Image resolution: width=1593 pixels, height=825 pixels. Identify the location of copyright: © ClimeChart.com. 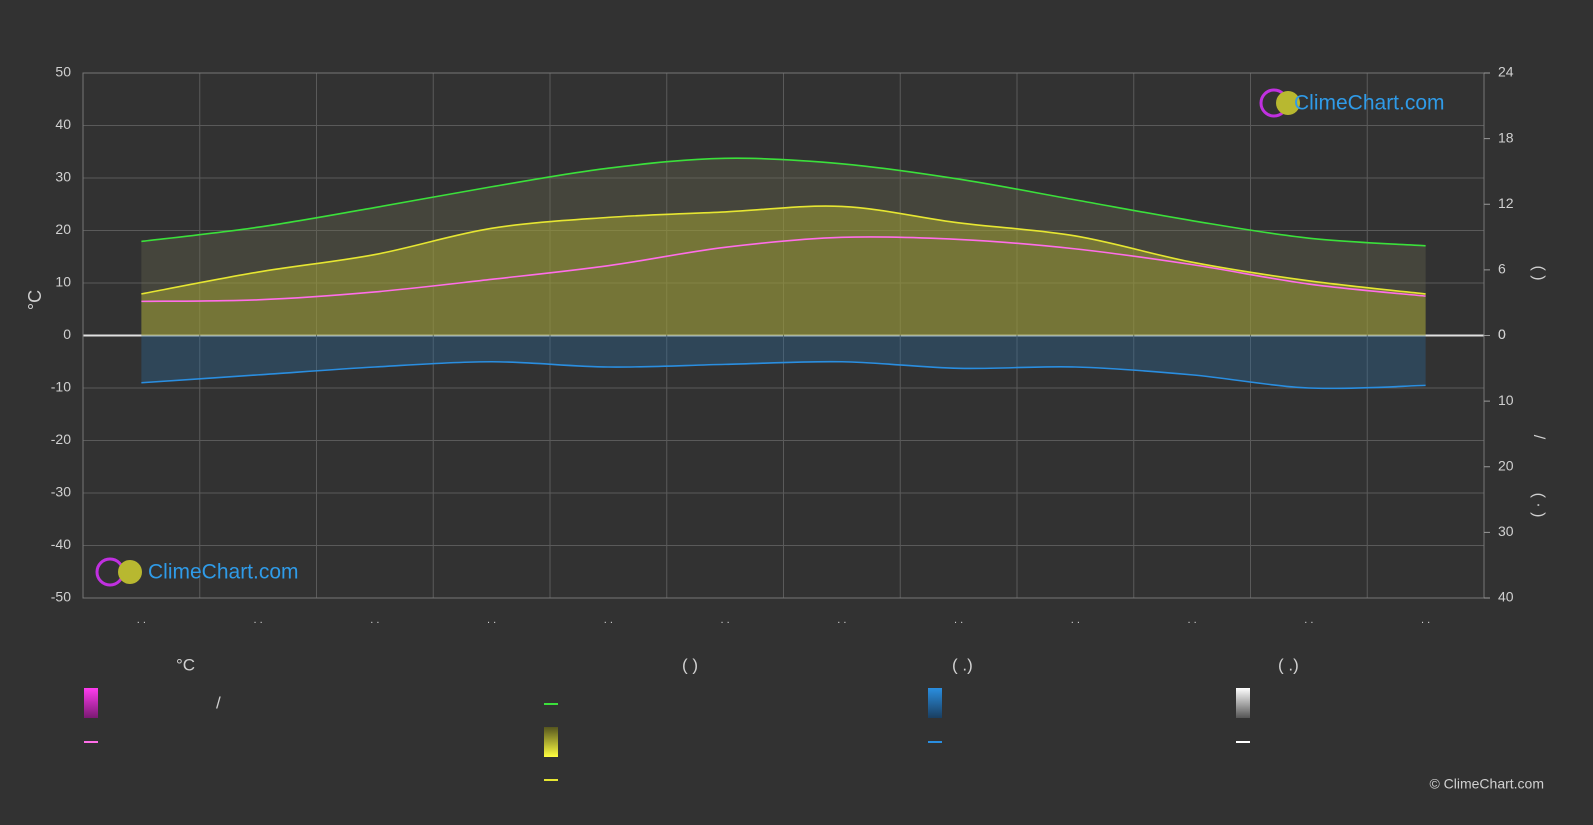
(1486, 784).